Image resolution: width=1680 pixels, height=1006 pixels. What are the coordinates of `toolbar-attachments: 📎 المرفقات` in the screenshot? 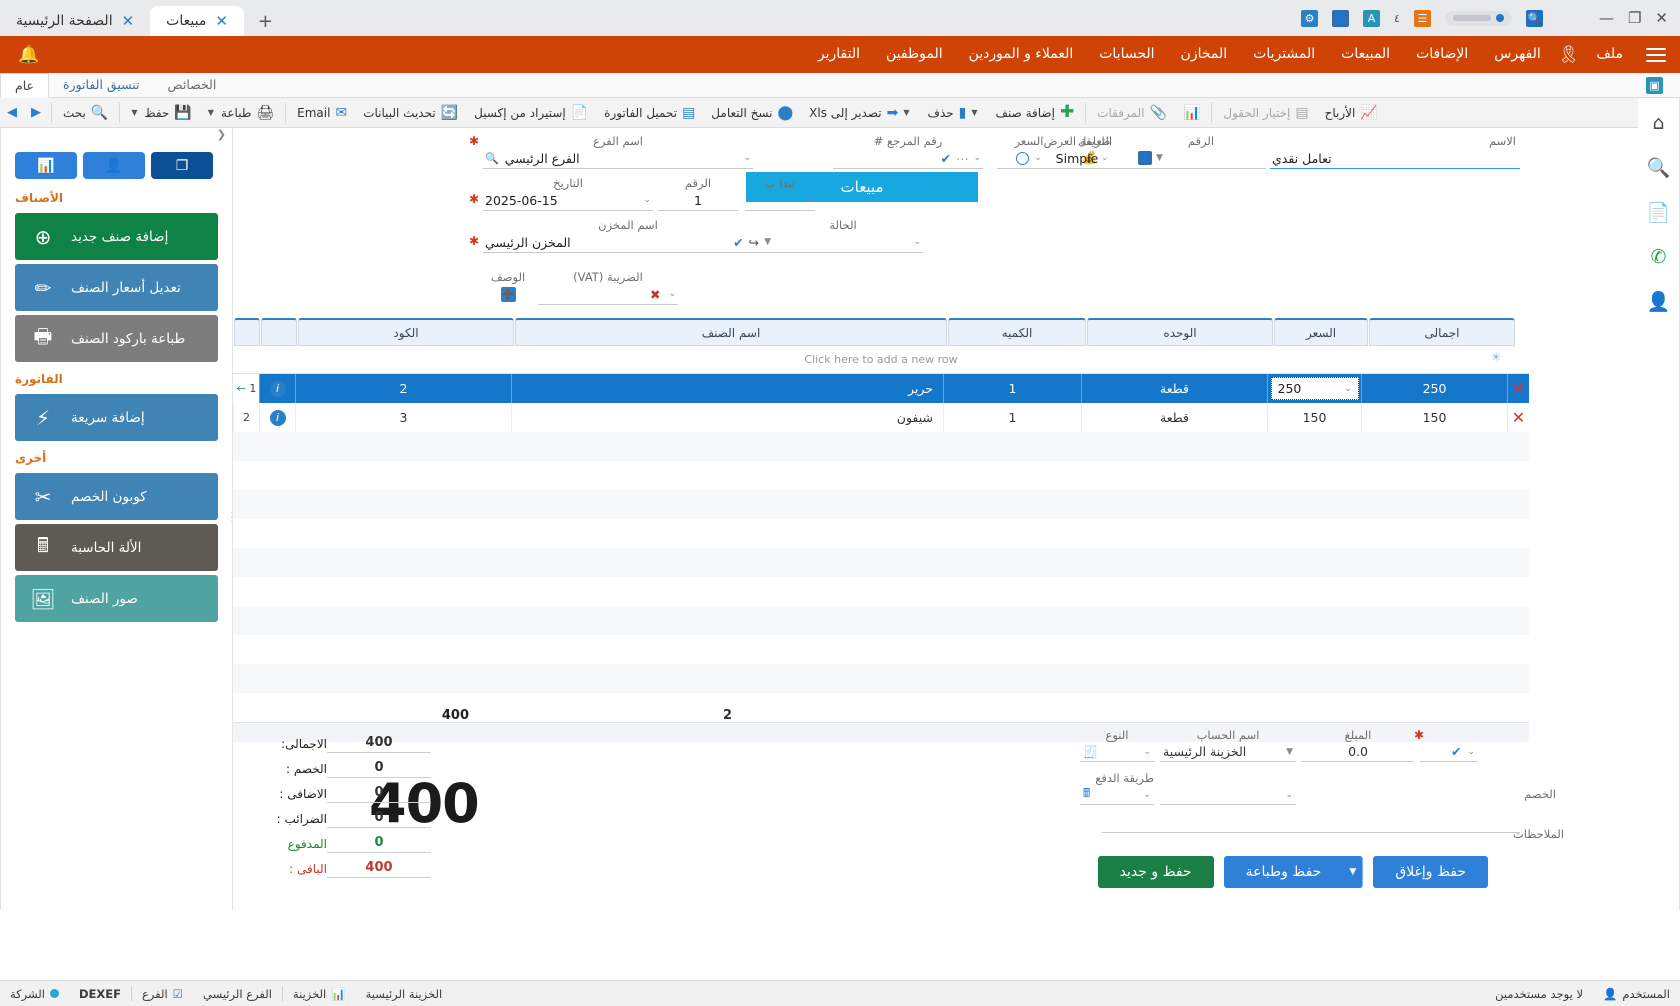 It's located at (1132, 113).